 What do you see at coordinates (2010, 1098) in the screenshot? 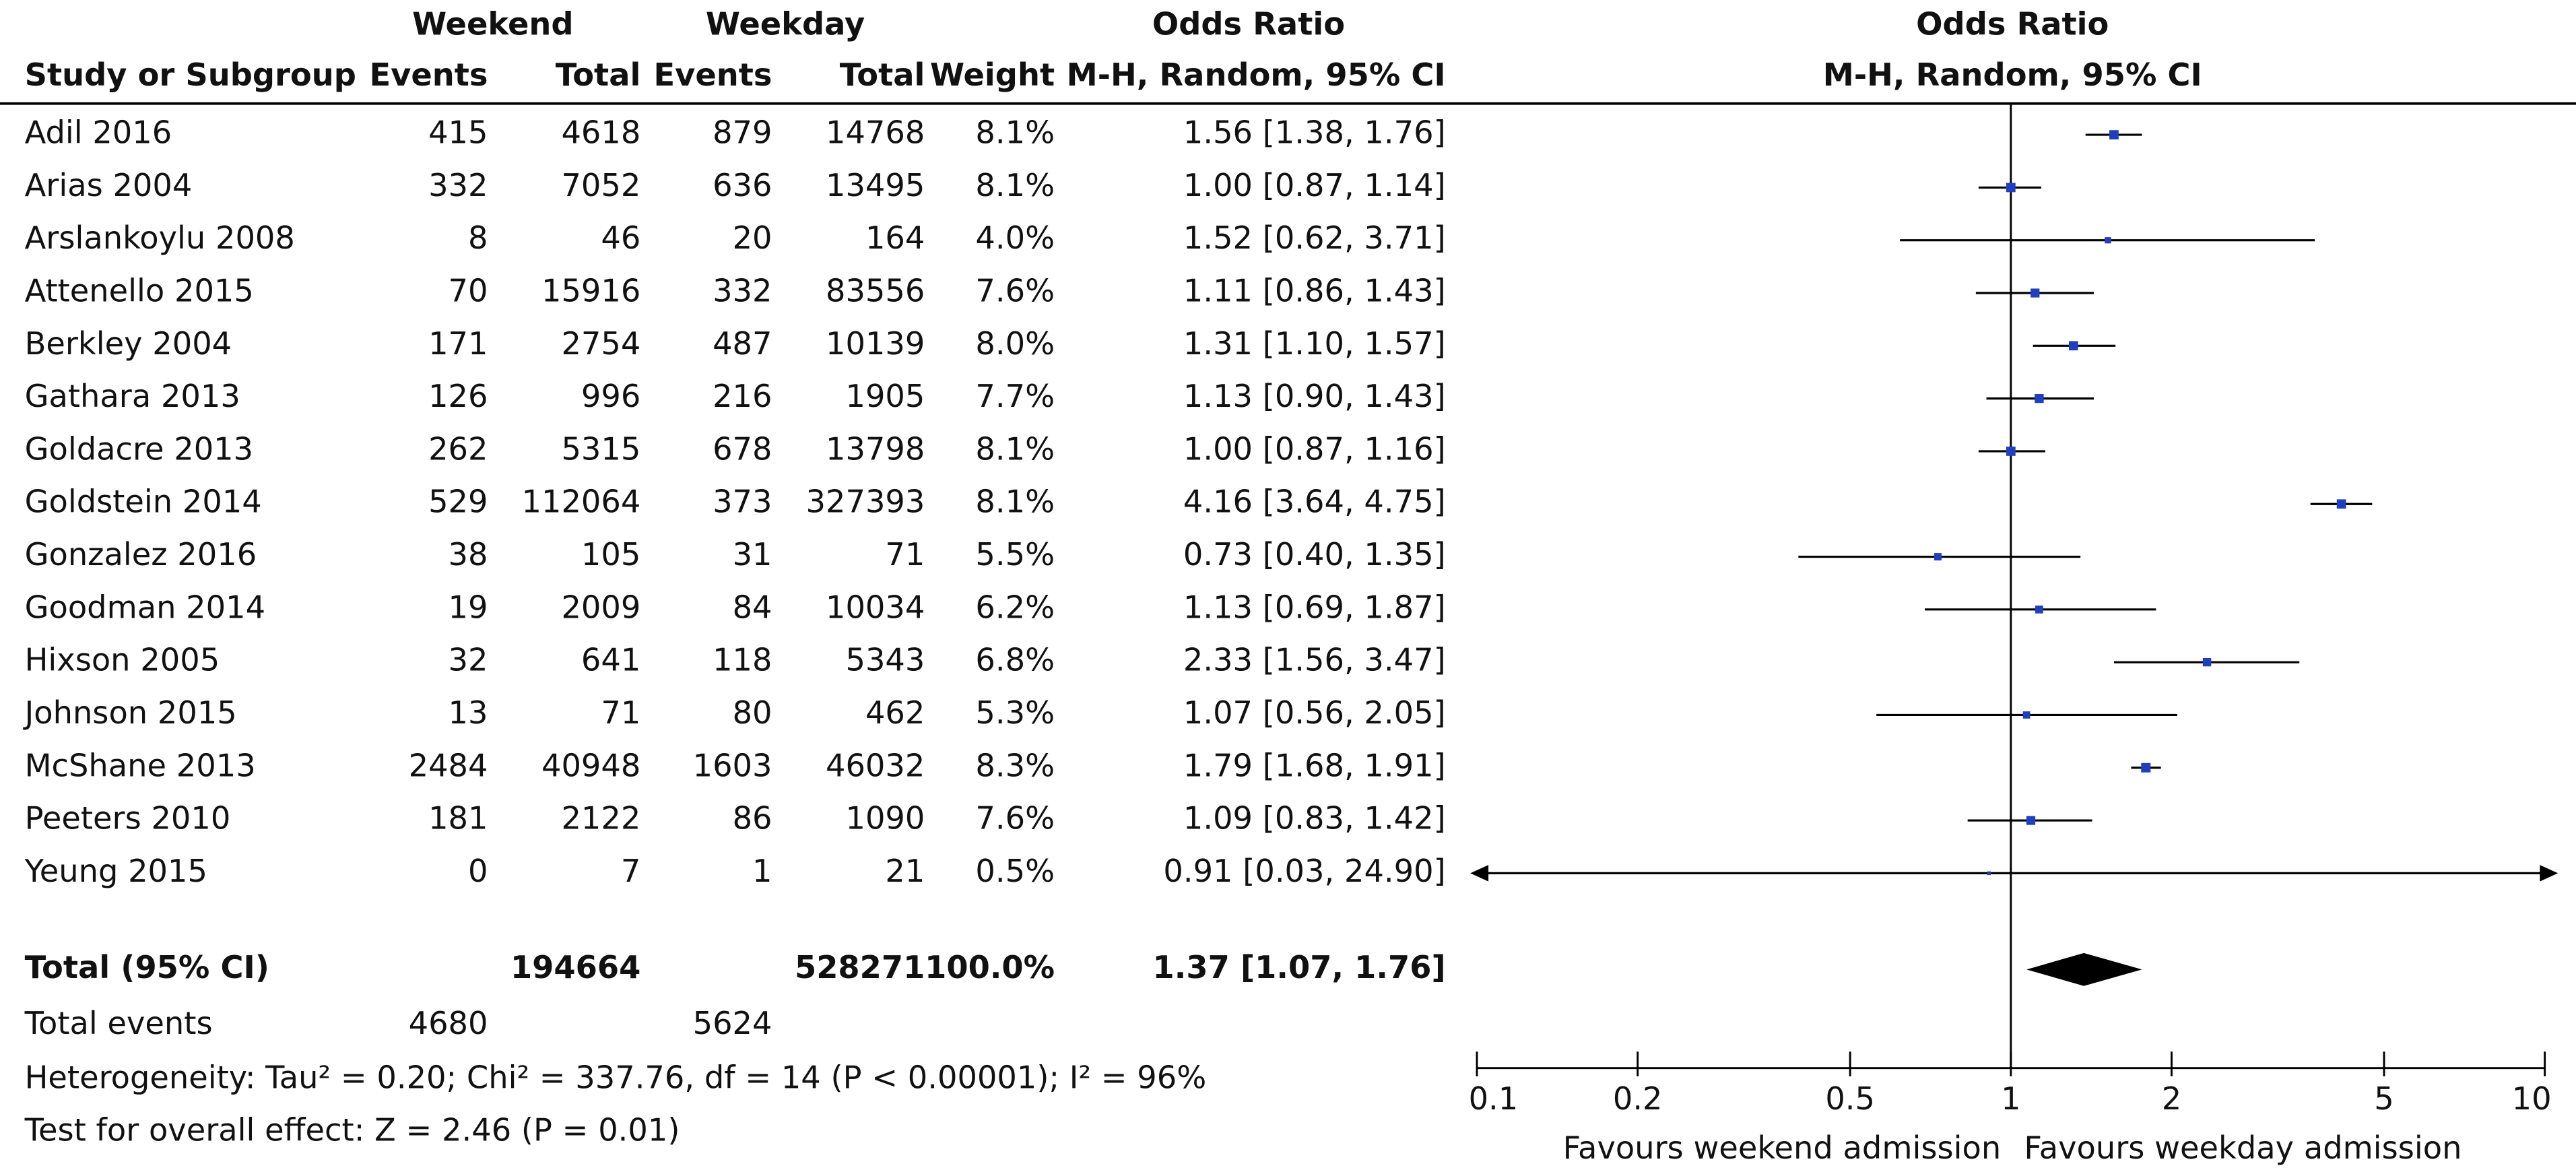
I see `x-tick-label: 1` at bounding box center [2010, 1098].